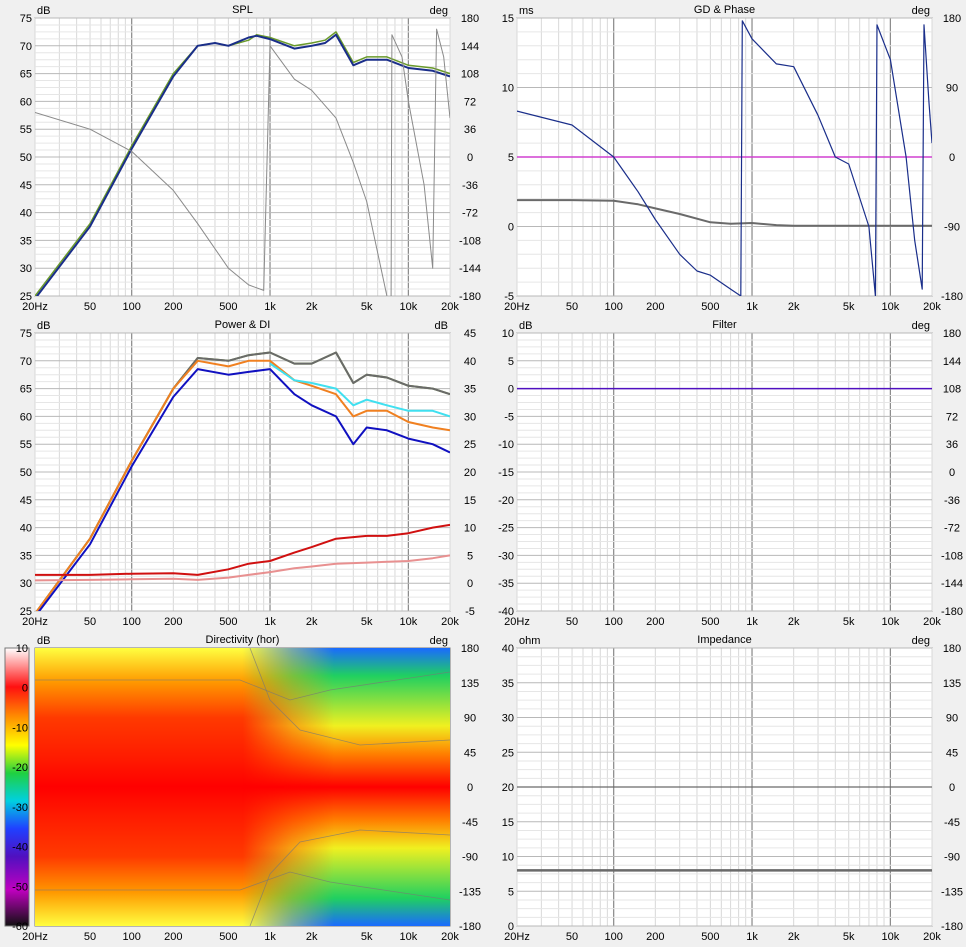 The height and width of the screenshot is (947, 966). What do you see at coordinates (90, 622) in the screenshot?
I see `powerdi-x-tick: 50` at bounding box center [90, 622].